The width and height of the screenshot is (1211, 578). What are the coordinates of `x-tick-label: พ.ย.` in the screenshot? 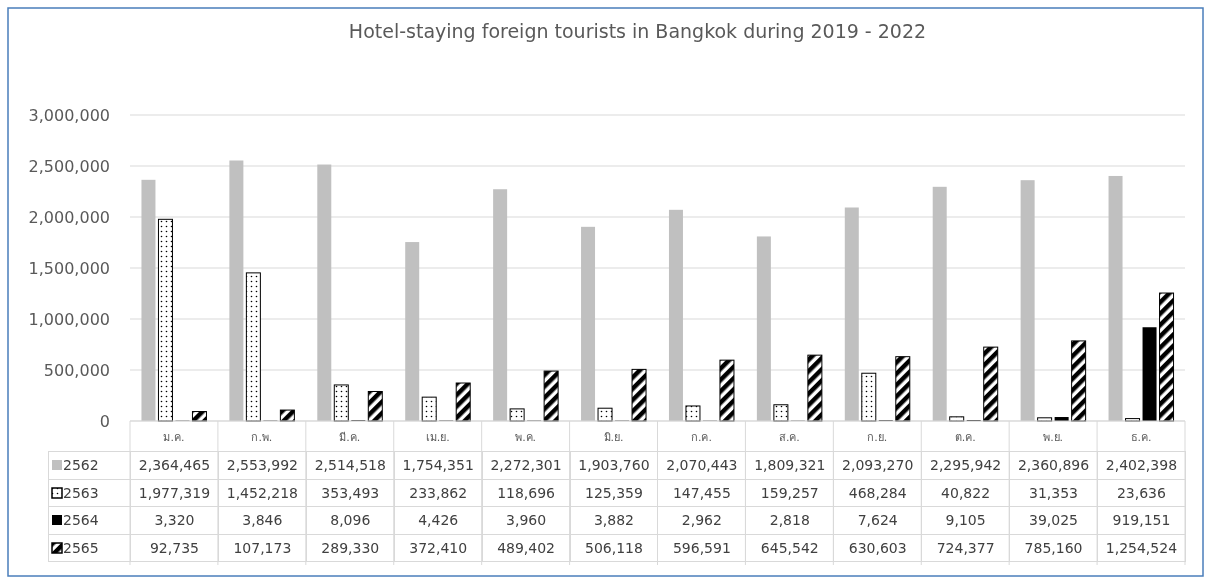 It's located at (1053, 437).